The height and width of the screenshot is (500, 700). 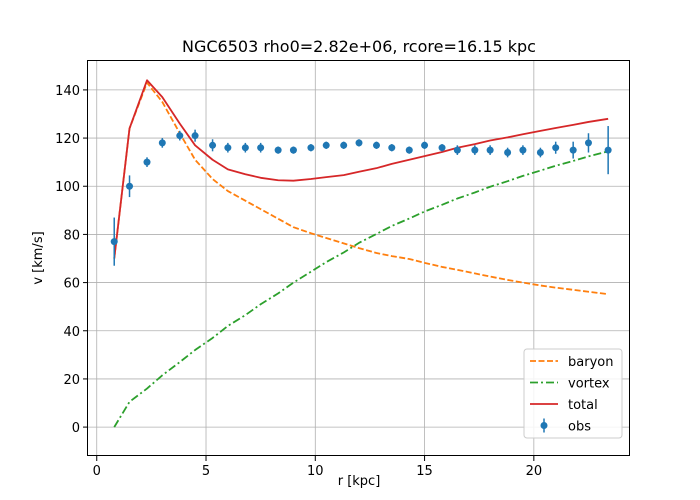 I want to click on y-tick-label: 80, so click(x=71, y=235).